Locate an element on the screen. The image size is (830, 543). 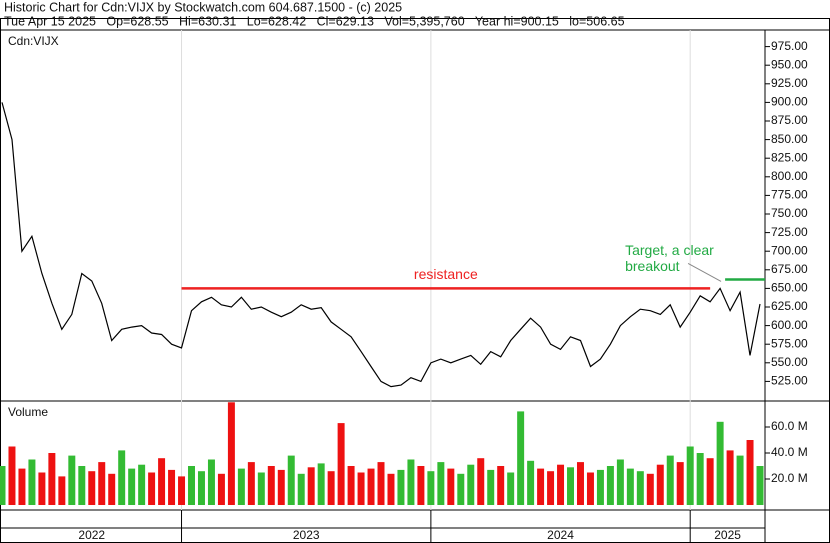
y-tick-label: 575.00 is located at coordinates (789, 343).